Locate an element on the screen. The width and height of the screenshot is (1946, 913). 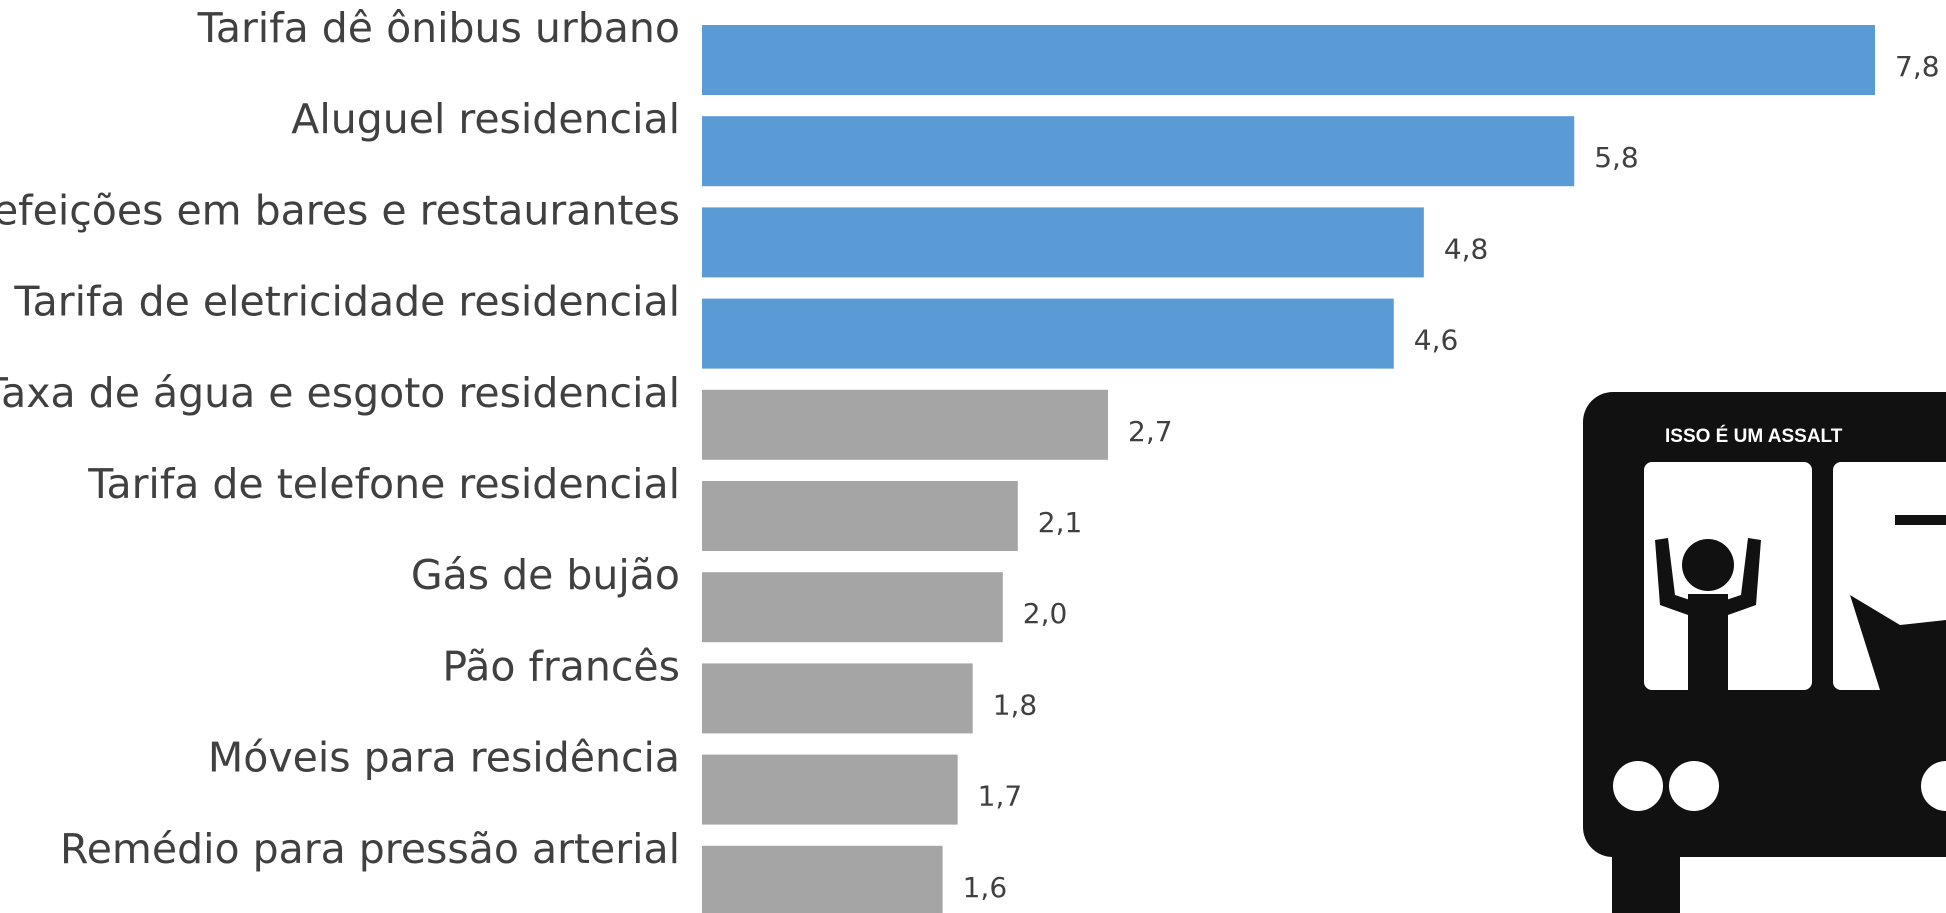
value-label: 2,1 is located at coordinates (1060, 522).